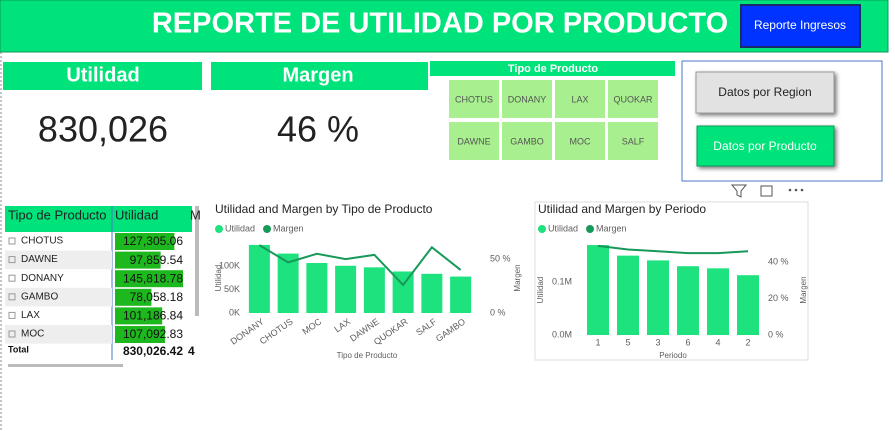 The width and height of the screenshot is (895, 431). Describe the element at coordinates (673, 355) in the screenshot. I see `x-axis-title: Periodo` at that location.